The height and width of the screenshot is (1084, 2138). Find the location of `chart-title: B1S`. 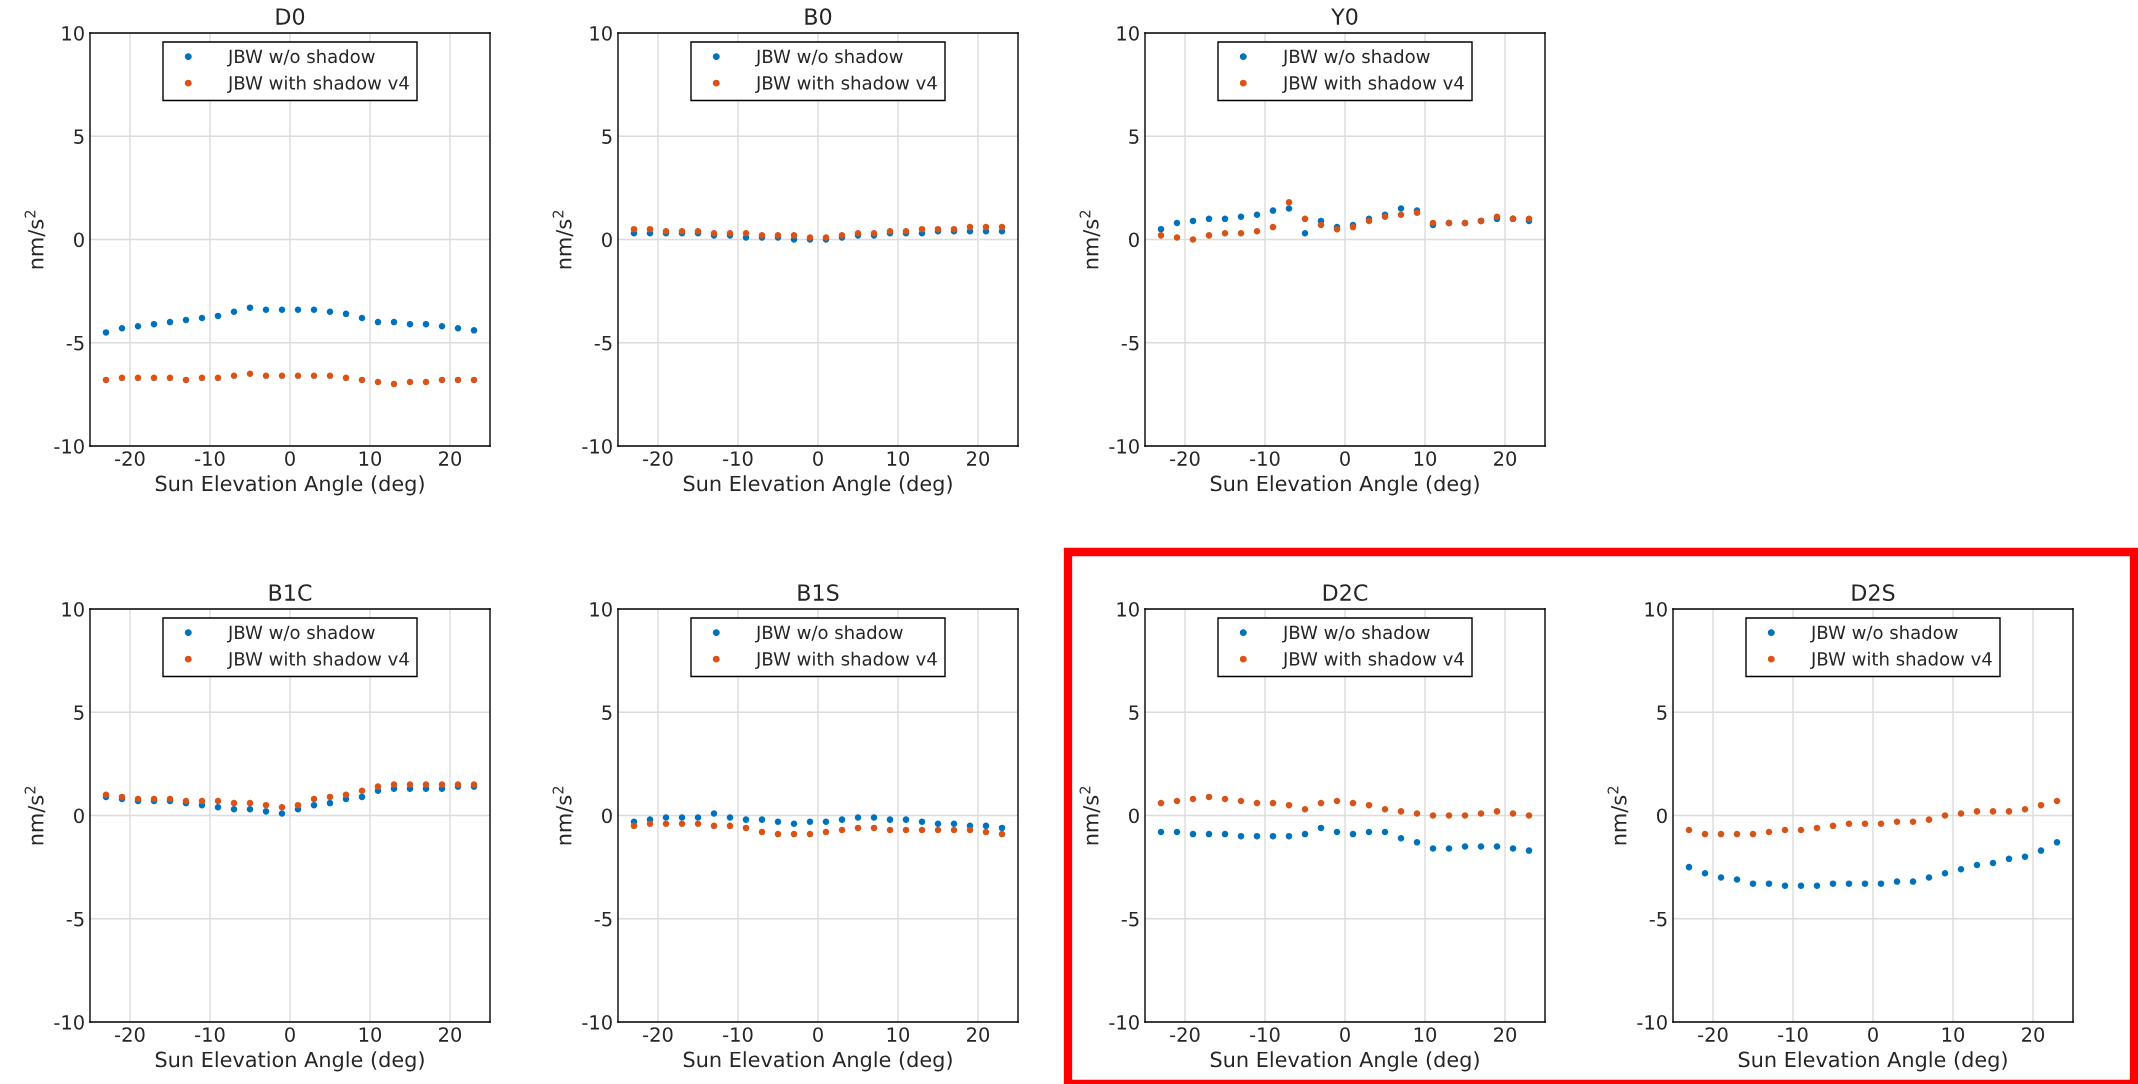

chart-title: B1S is located at coordinates (818, 592).